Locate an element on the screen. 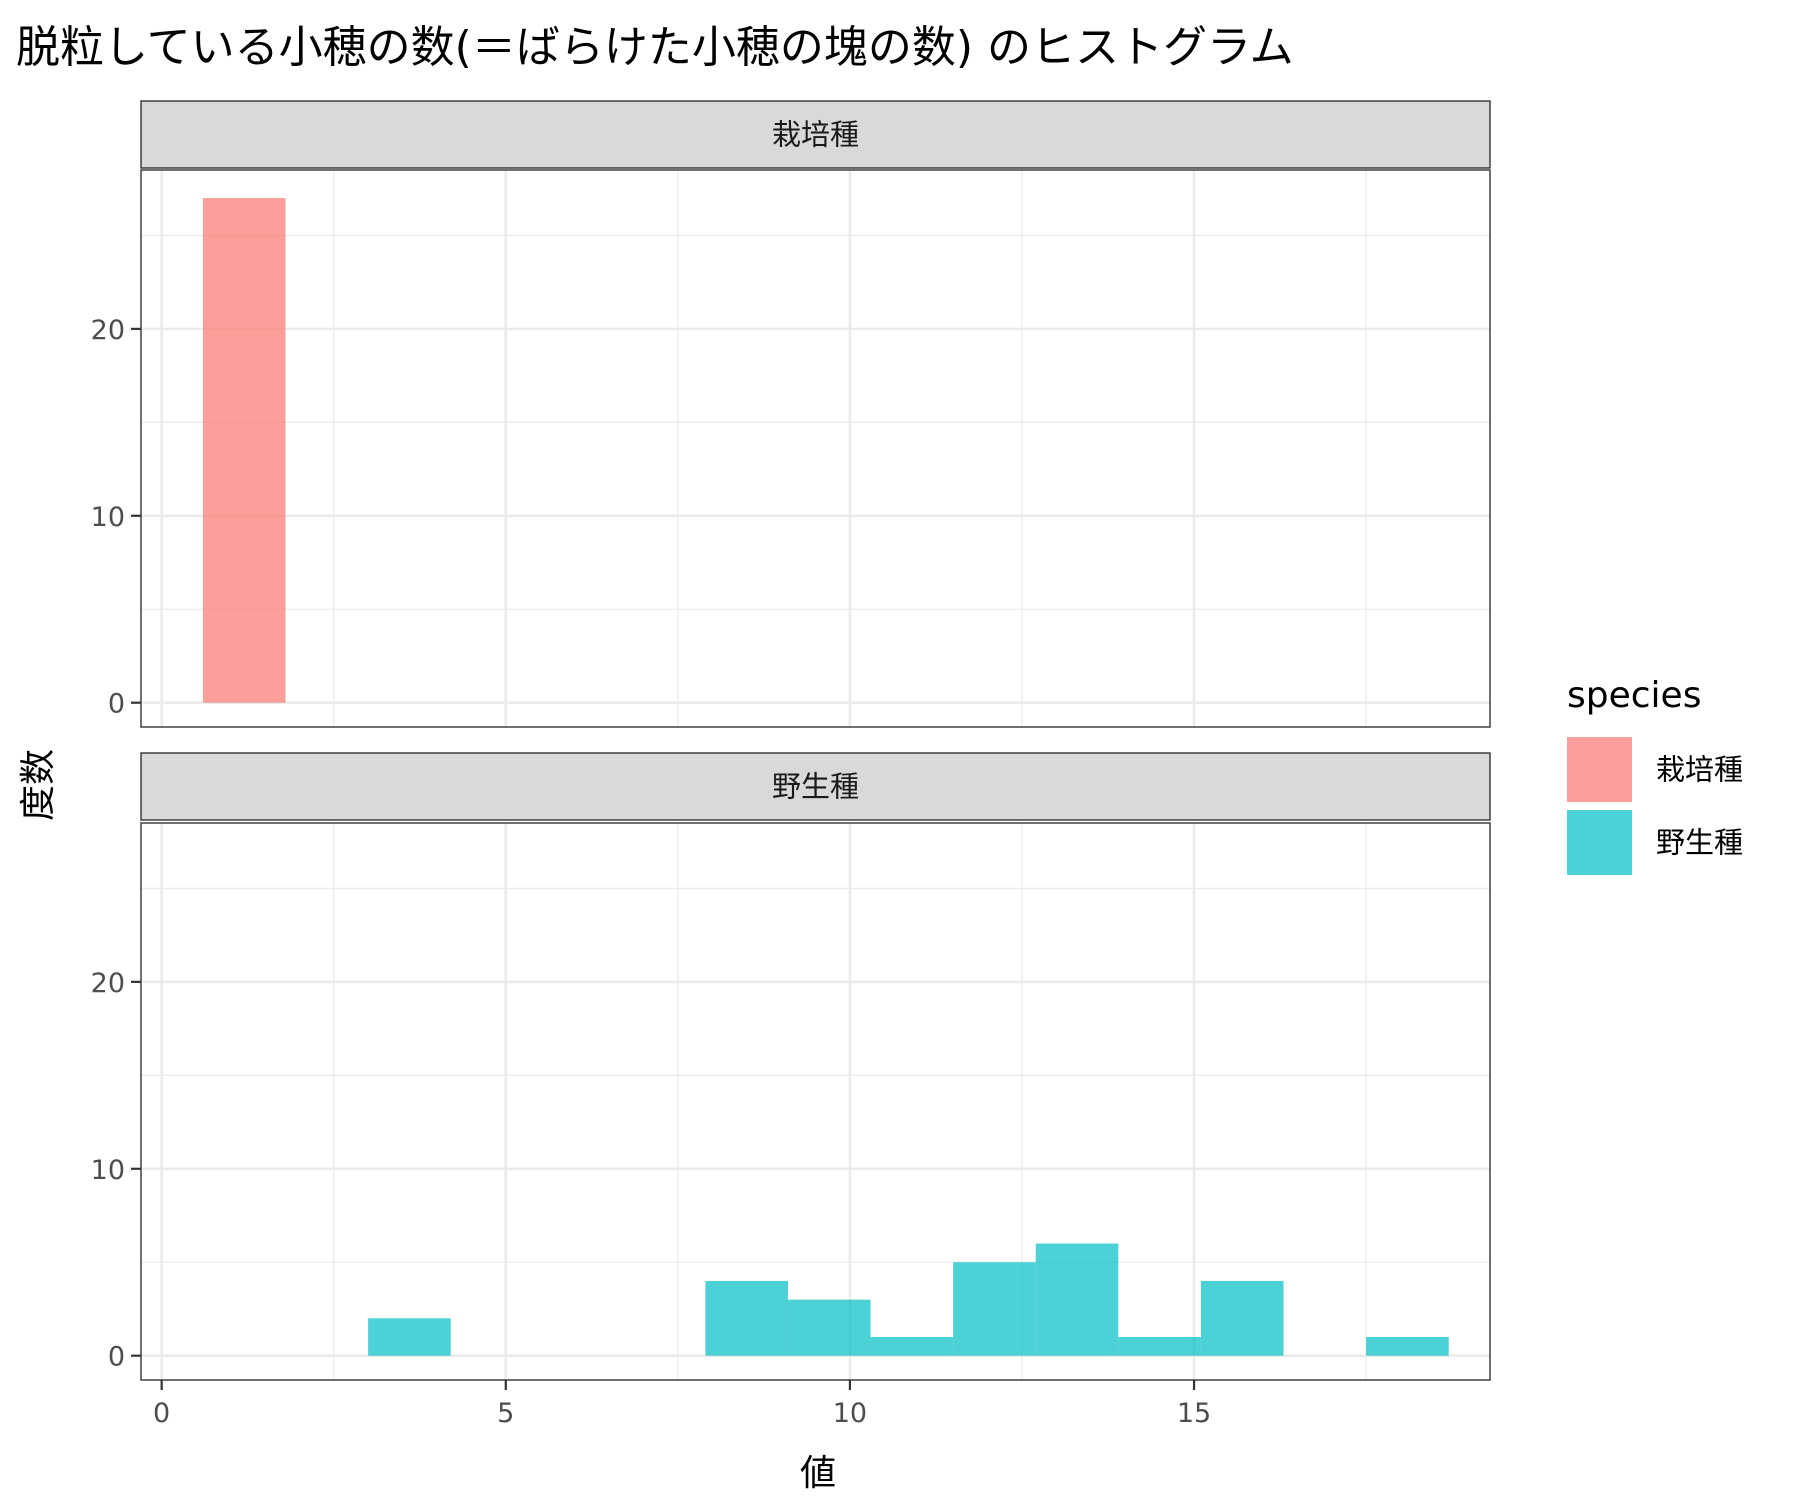  facet-strip-label: 栽培種 is located at coordinates (815, 135).